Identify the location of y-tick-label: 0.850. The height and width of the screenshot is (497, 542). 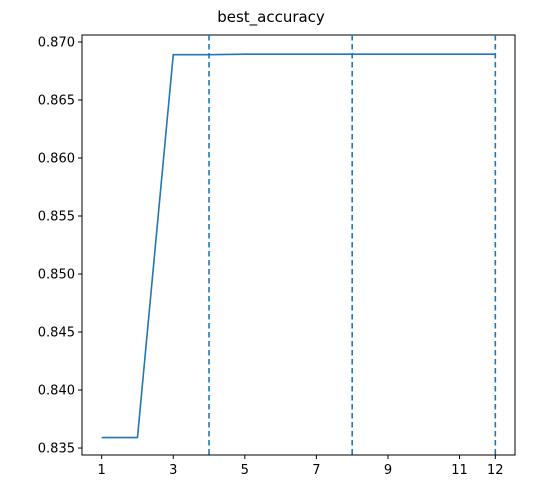
(56, 275).